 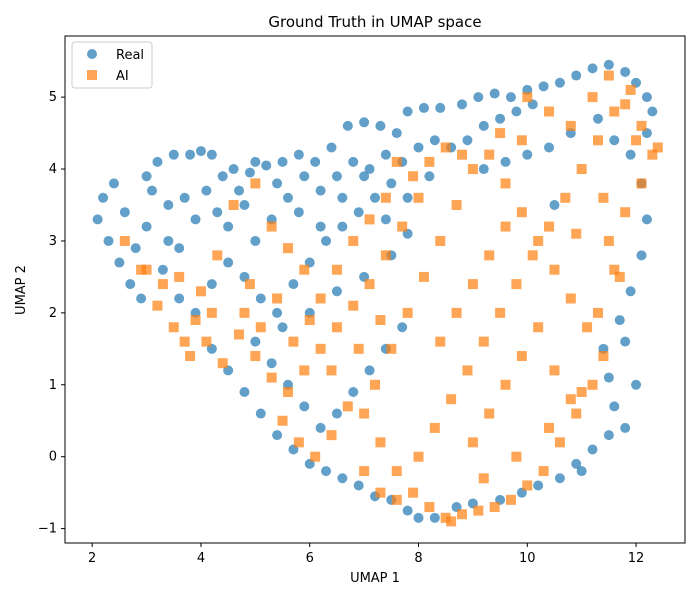 I want to click on x-tick-label: 12, so click(x=636, y=558).